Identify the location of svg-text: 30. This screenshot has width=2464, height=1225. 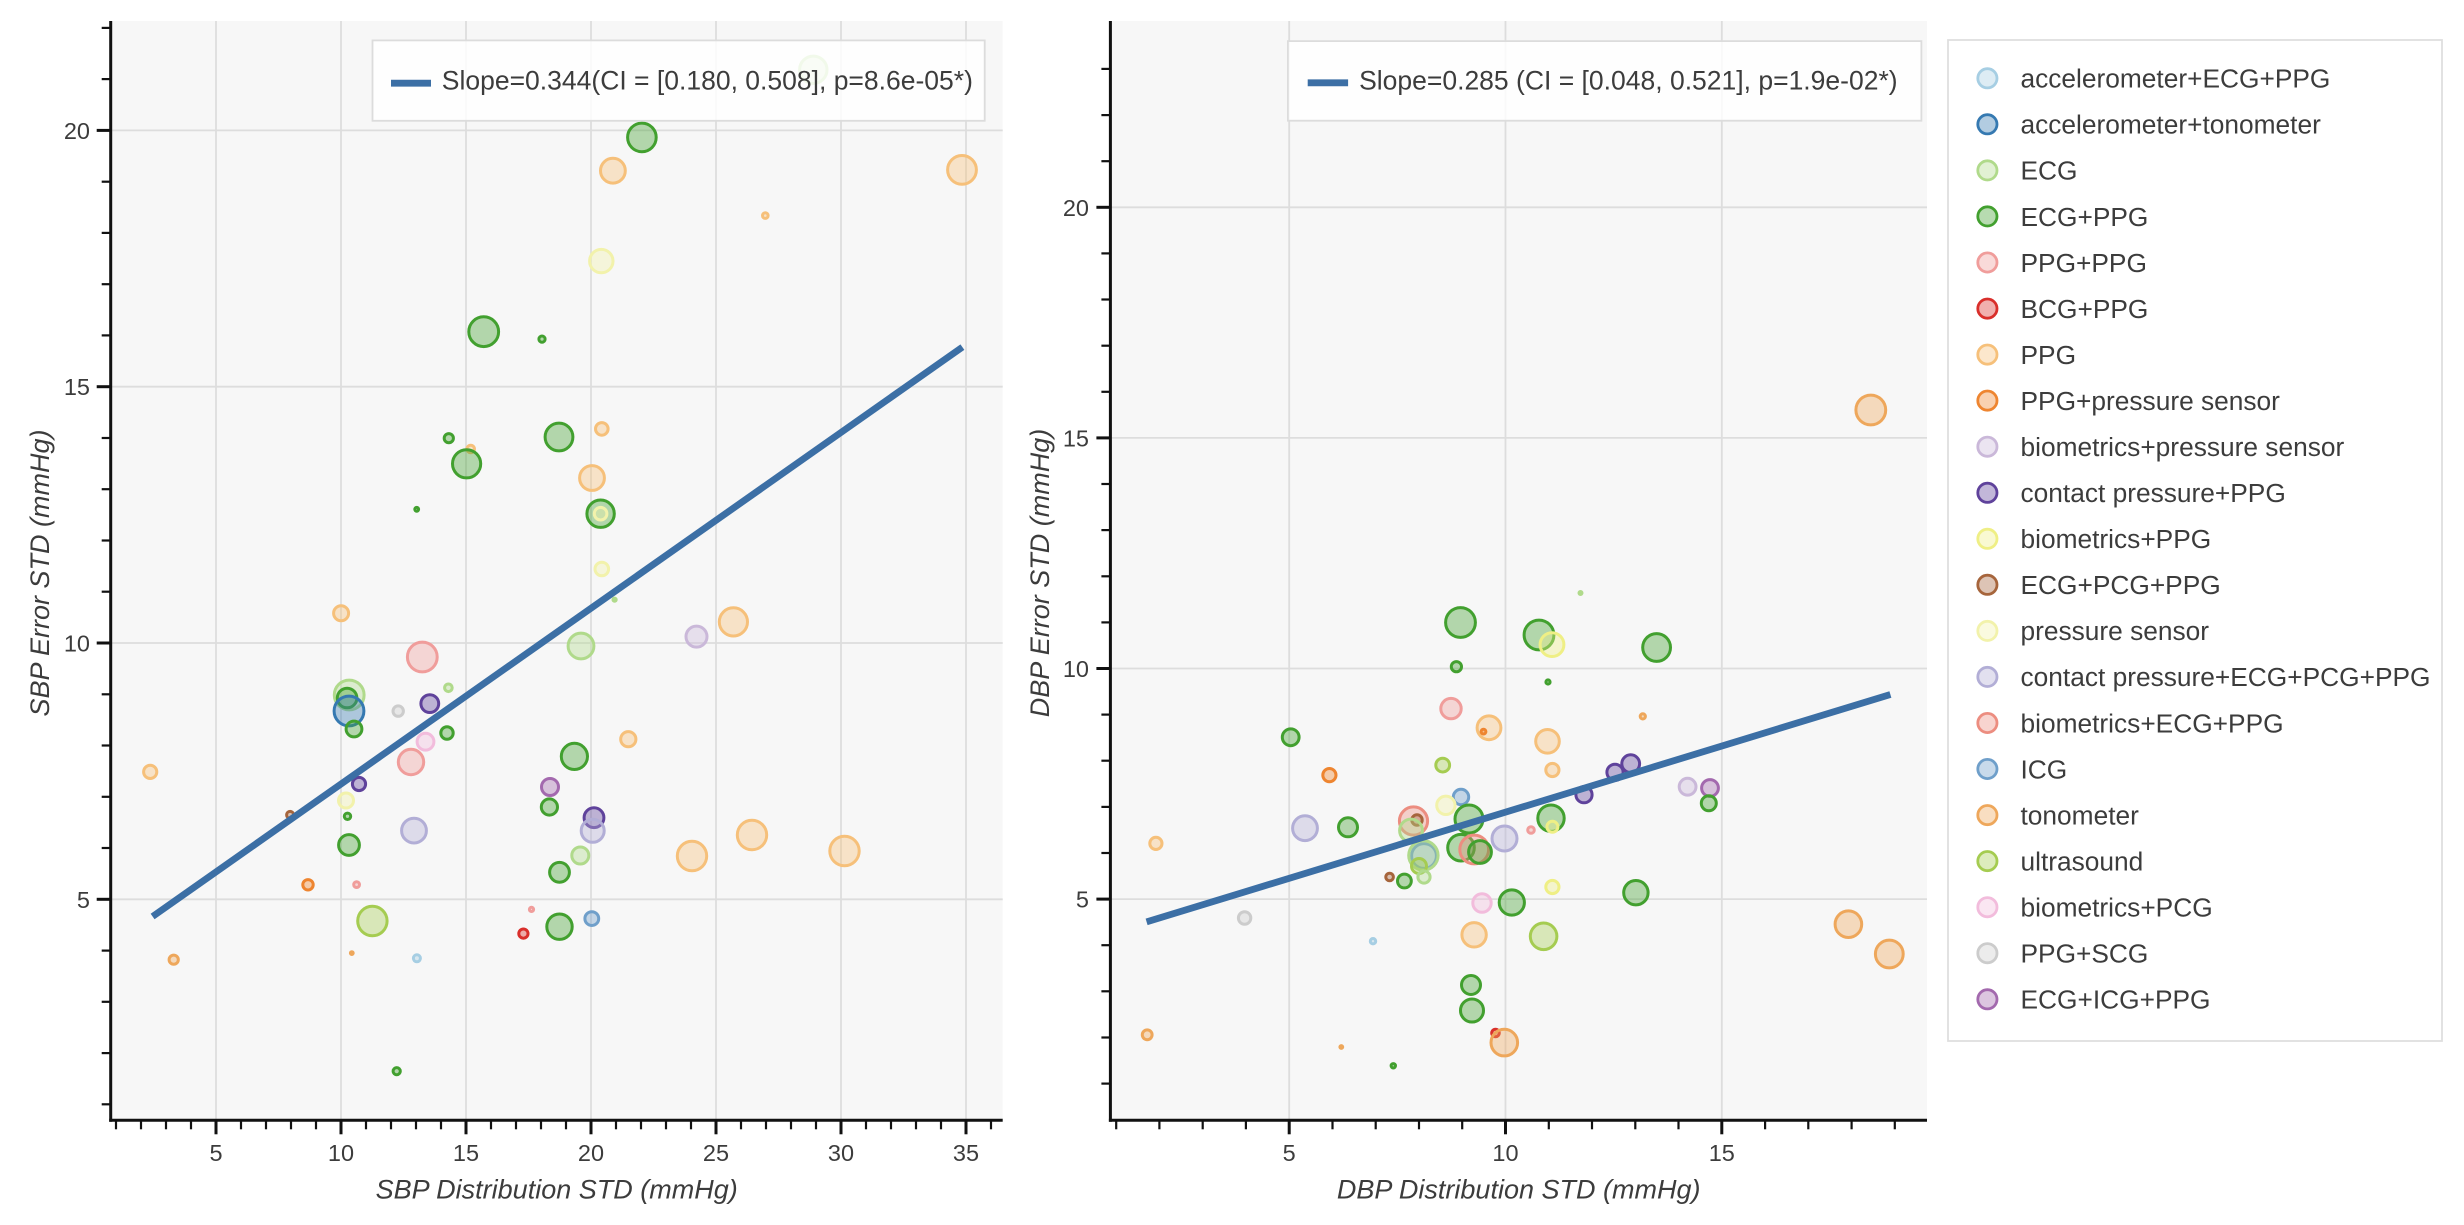
(841, 1153).